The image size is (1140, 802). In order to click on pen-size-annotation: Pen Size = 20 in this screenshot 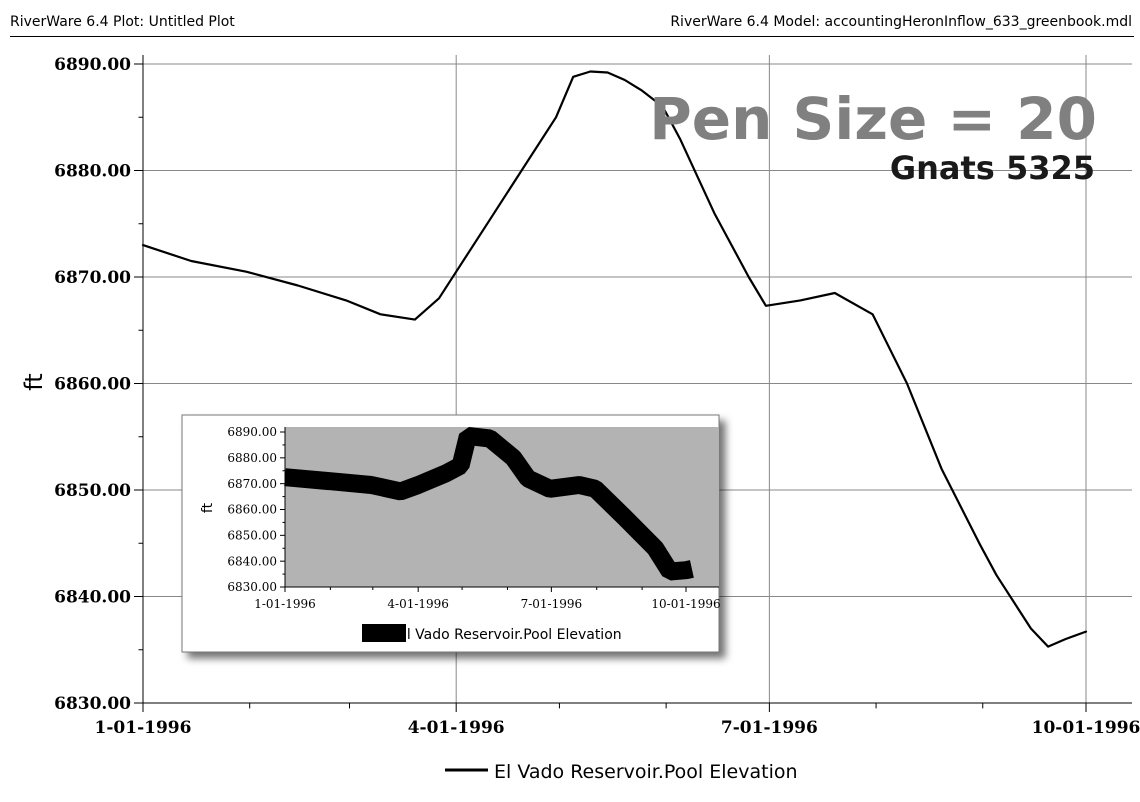, I will do `click(873, 119)`.